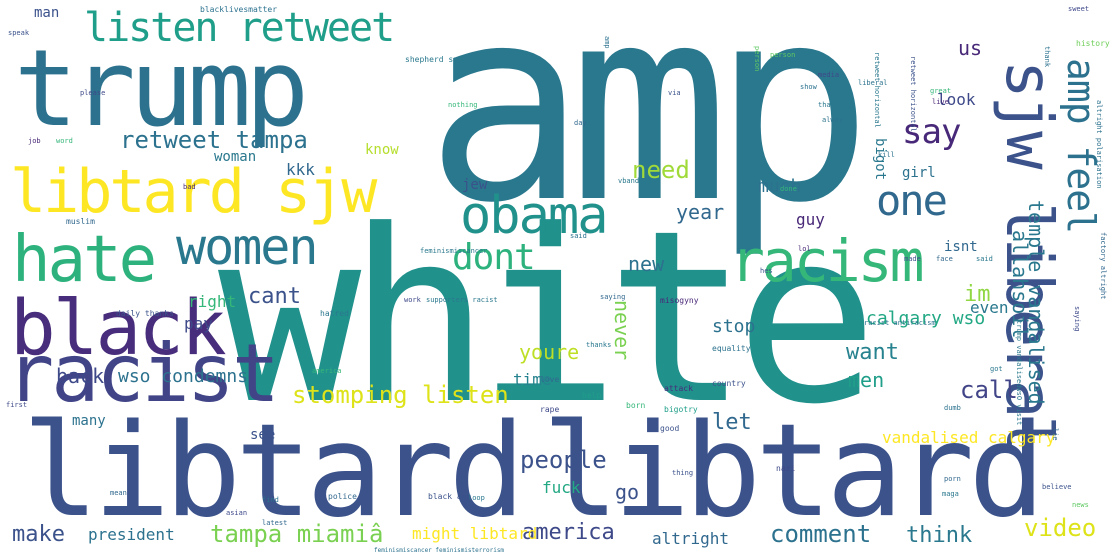 The height and width of the screenshot is (556, 1112). Describe the element at coordinates (900, 323) in the screenshot. I see `word-racist-antiracism: racist antiracism` at that location.